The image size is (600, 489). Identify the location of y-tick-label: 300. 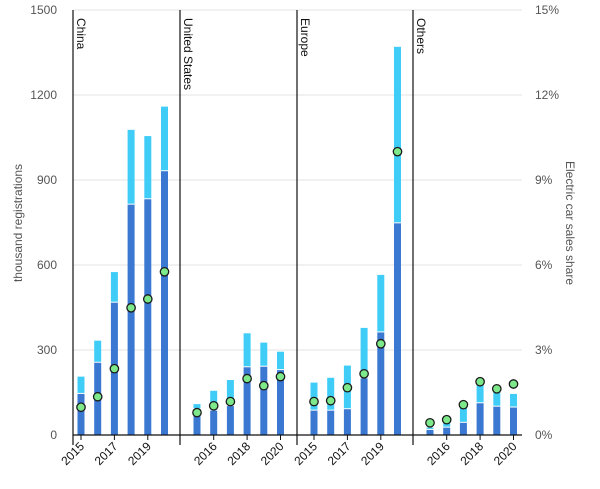
(47, 350).